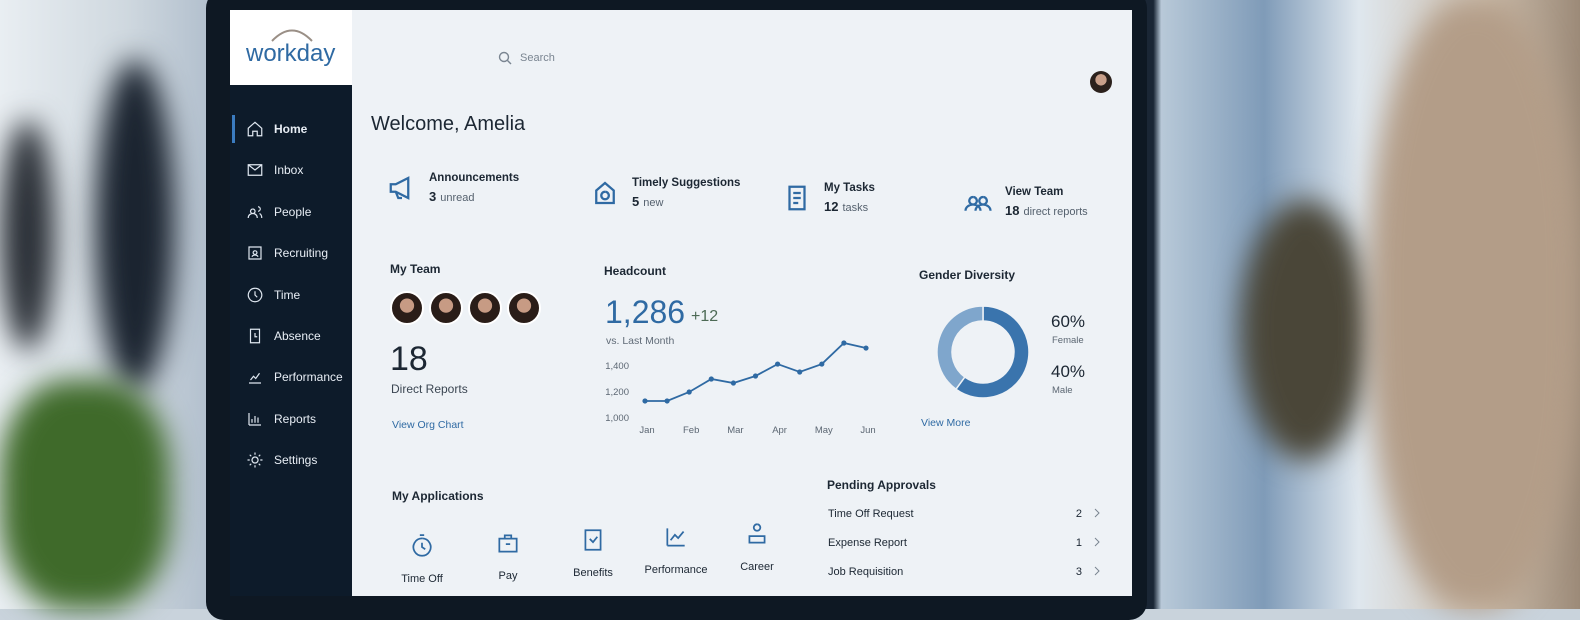  I want to click on org-chart-link: View Org Chart, so click(428, 425).